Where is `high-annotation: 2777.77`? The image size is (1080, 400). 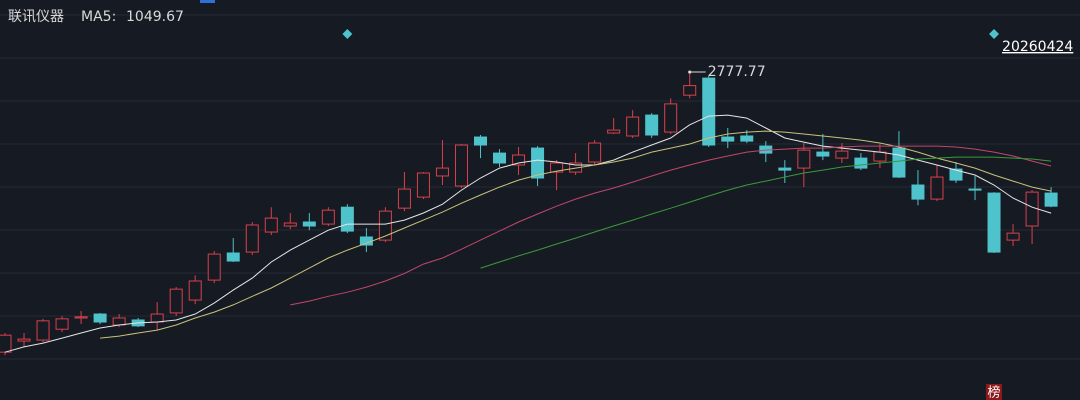 high-annotation: 2777.77 is located at coordinates (737, 72).